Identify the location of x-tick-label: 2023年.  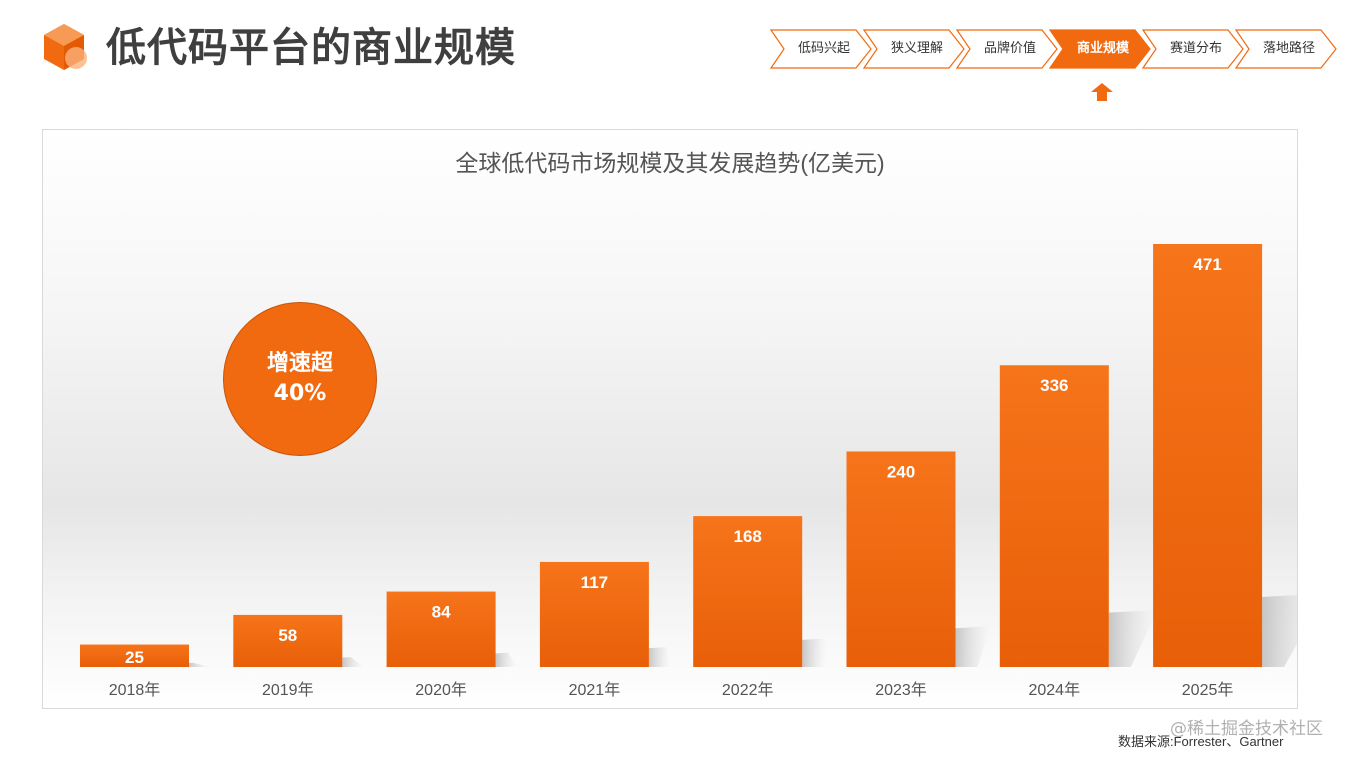
(901, 690).